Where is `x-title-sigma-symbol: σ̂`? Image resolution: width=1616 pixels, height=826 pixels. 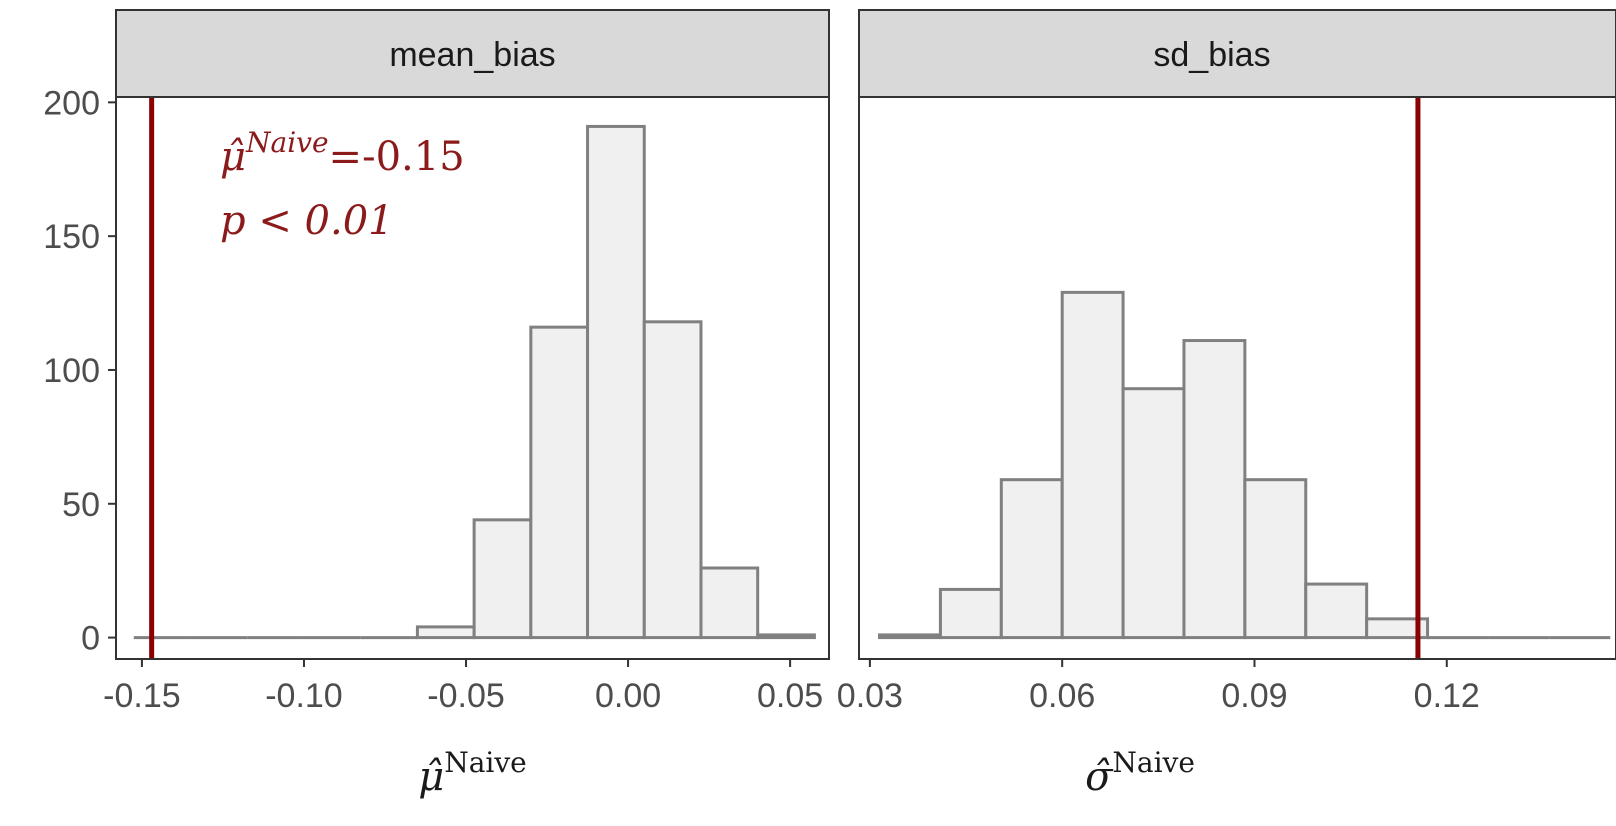
x-title-sigma-symbol: σ̂ is located at coordinates (1099, 777).